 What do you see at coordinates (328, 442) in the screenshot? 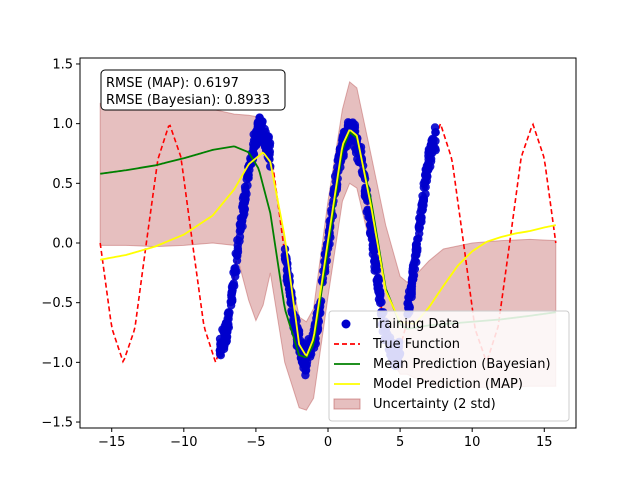
I see `x-tick-label: 0` at bounding box center [328, 442].